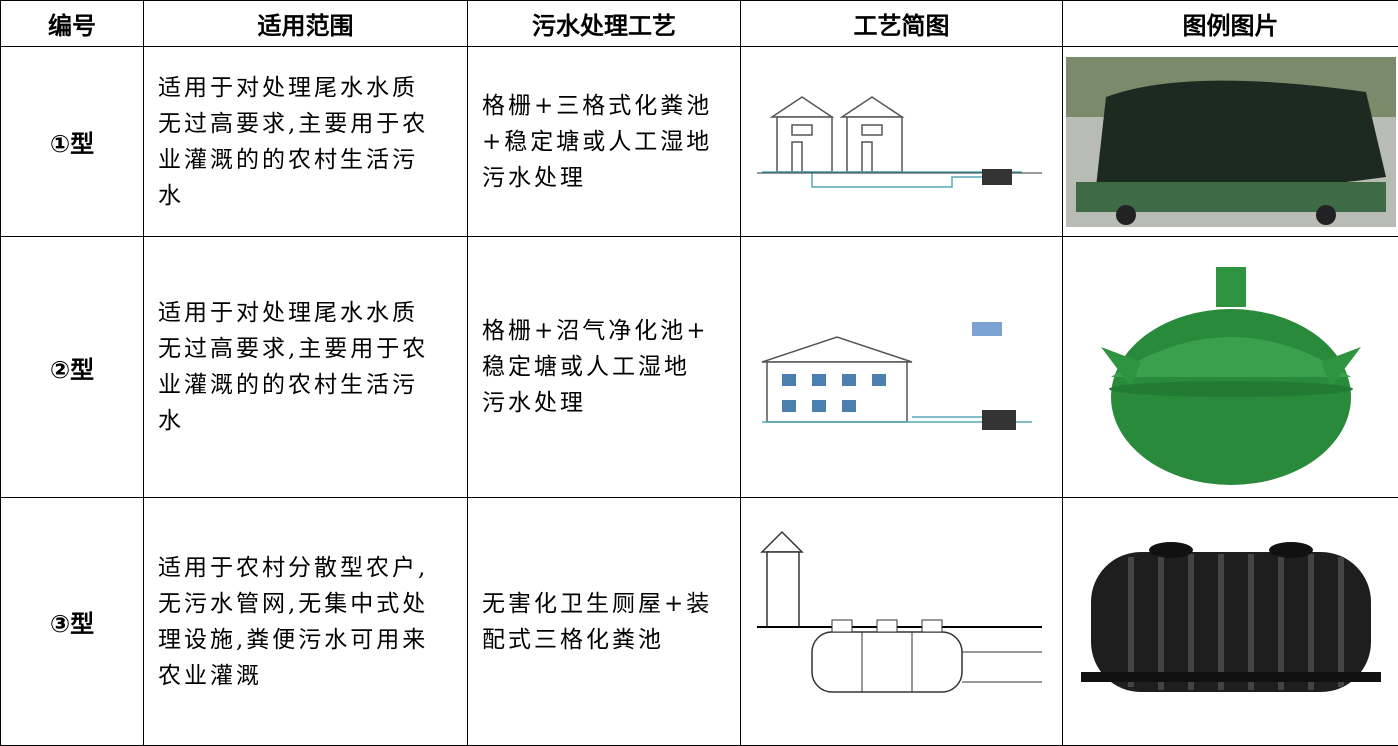 The height and width of the screenshot is (746, 1398). I want to click on type-id: ②型, so click(72, 367).